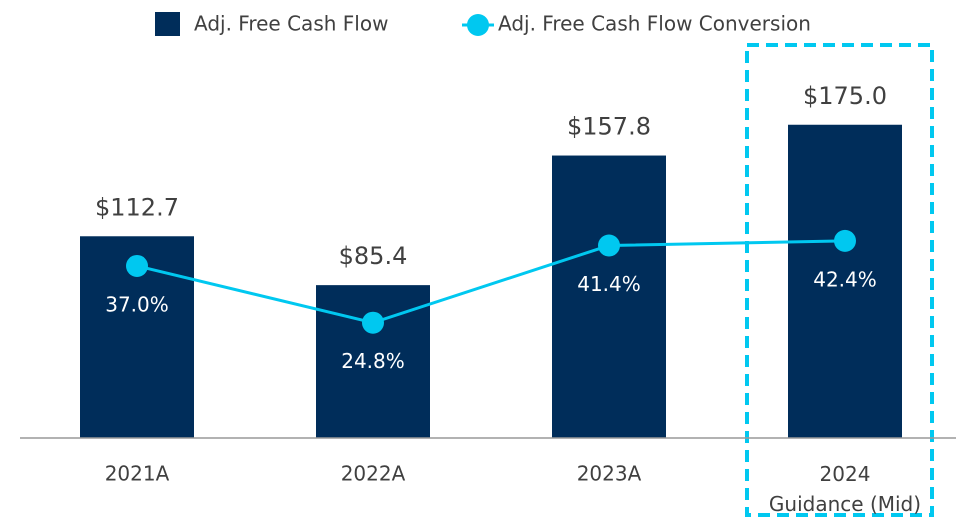 The width and height of the screenshot is (966, 518). Describe the element at coordinates (137, 474) in the screenshot. I see `x-tick-label: 2021A` at that location.